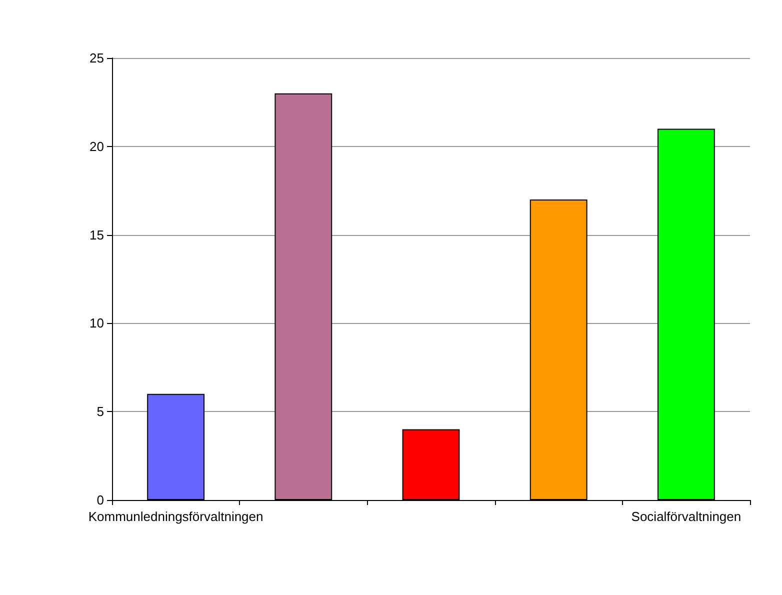 This screenshot has width=782, height=595. I want to click on x-tick-label: Kommunledningsförvaltningen, so click(176, 516).